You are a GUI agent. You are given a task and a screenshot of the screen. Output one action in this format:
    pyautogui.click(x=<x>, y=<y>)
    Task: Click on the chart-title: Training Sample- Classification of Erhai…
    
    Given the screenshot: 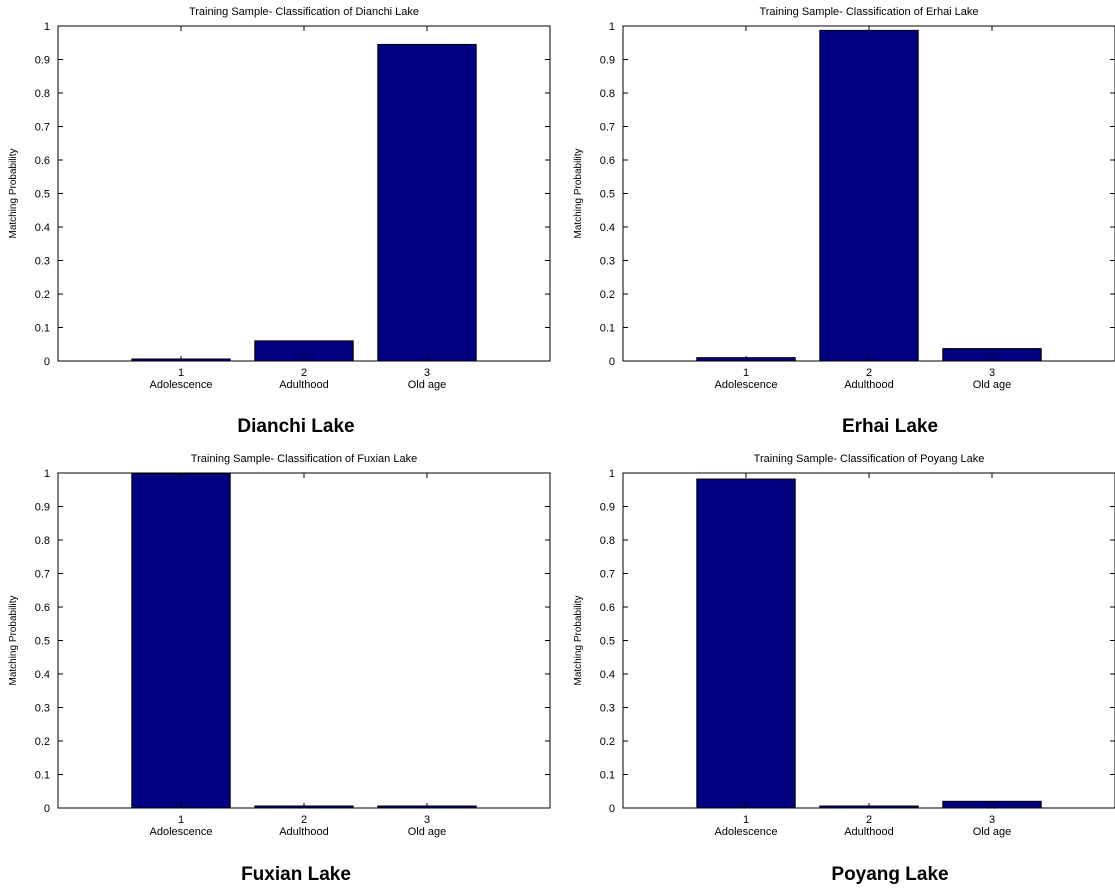 What is the action you would take?
    pyautogui.click(x=868, y=12)
    